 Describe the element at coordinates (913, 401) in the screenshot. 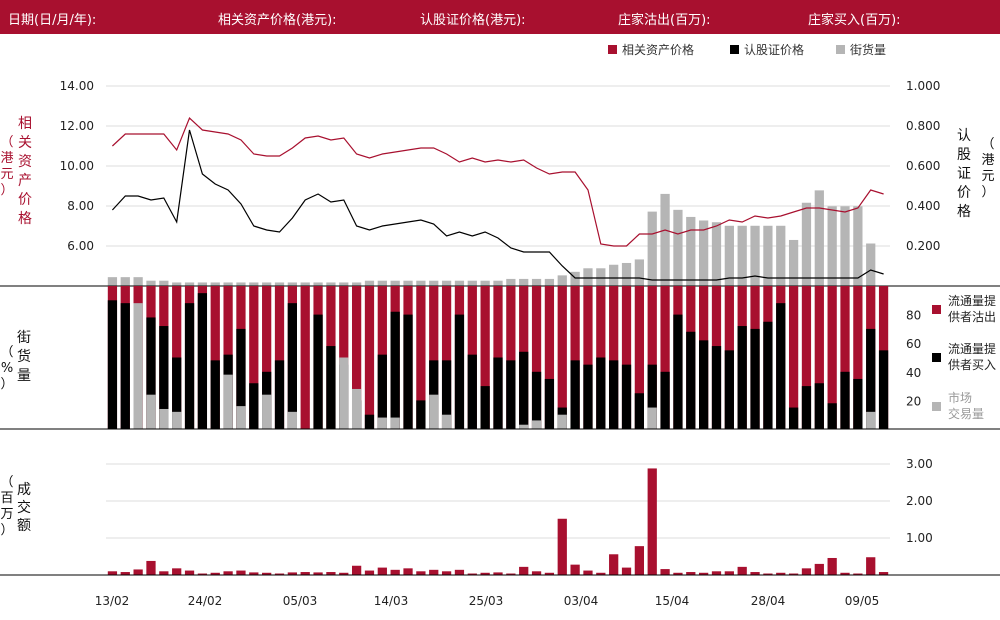

I see `street-tick-label: 20` at that location.